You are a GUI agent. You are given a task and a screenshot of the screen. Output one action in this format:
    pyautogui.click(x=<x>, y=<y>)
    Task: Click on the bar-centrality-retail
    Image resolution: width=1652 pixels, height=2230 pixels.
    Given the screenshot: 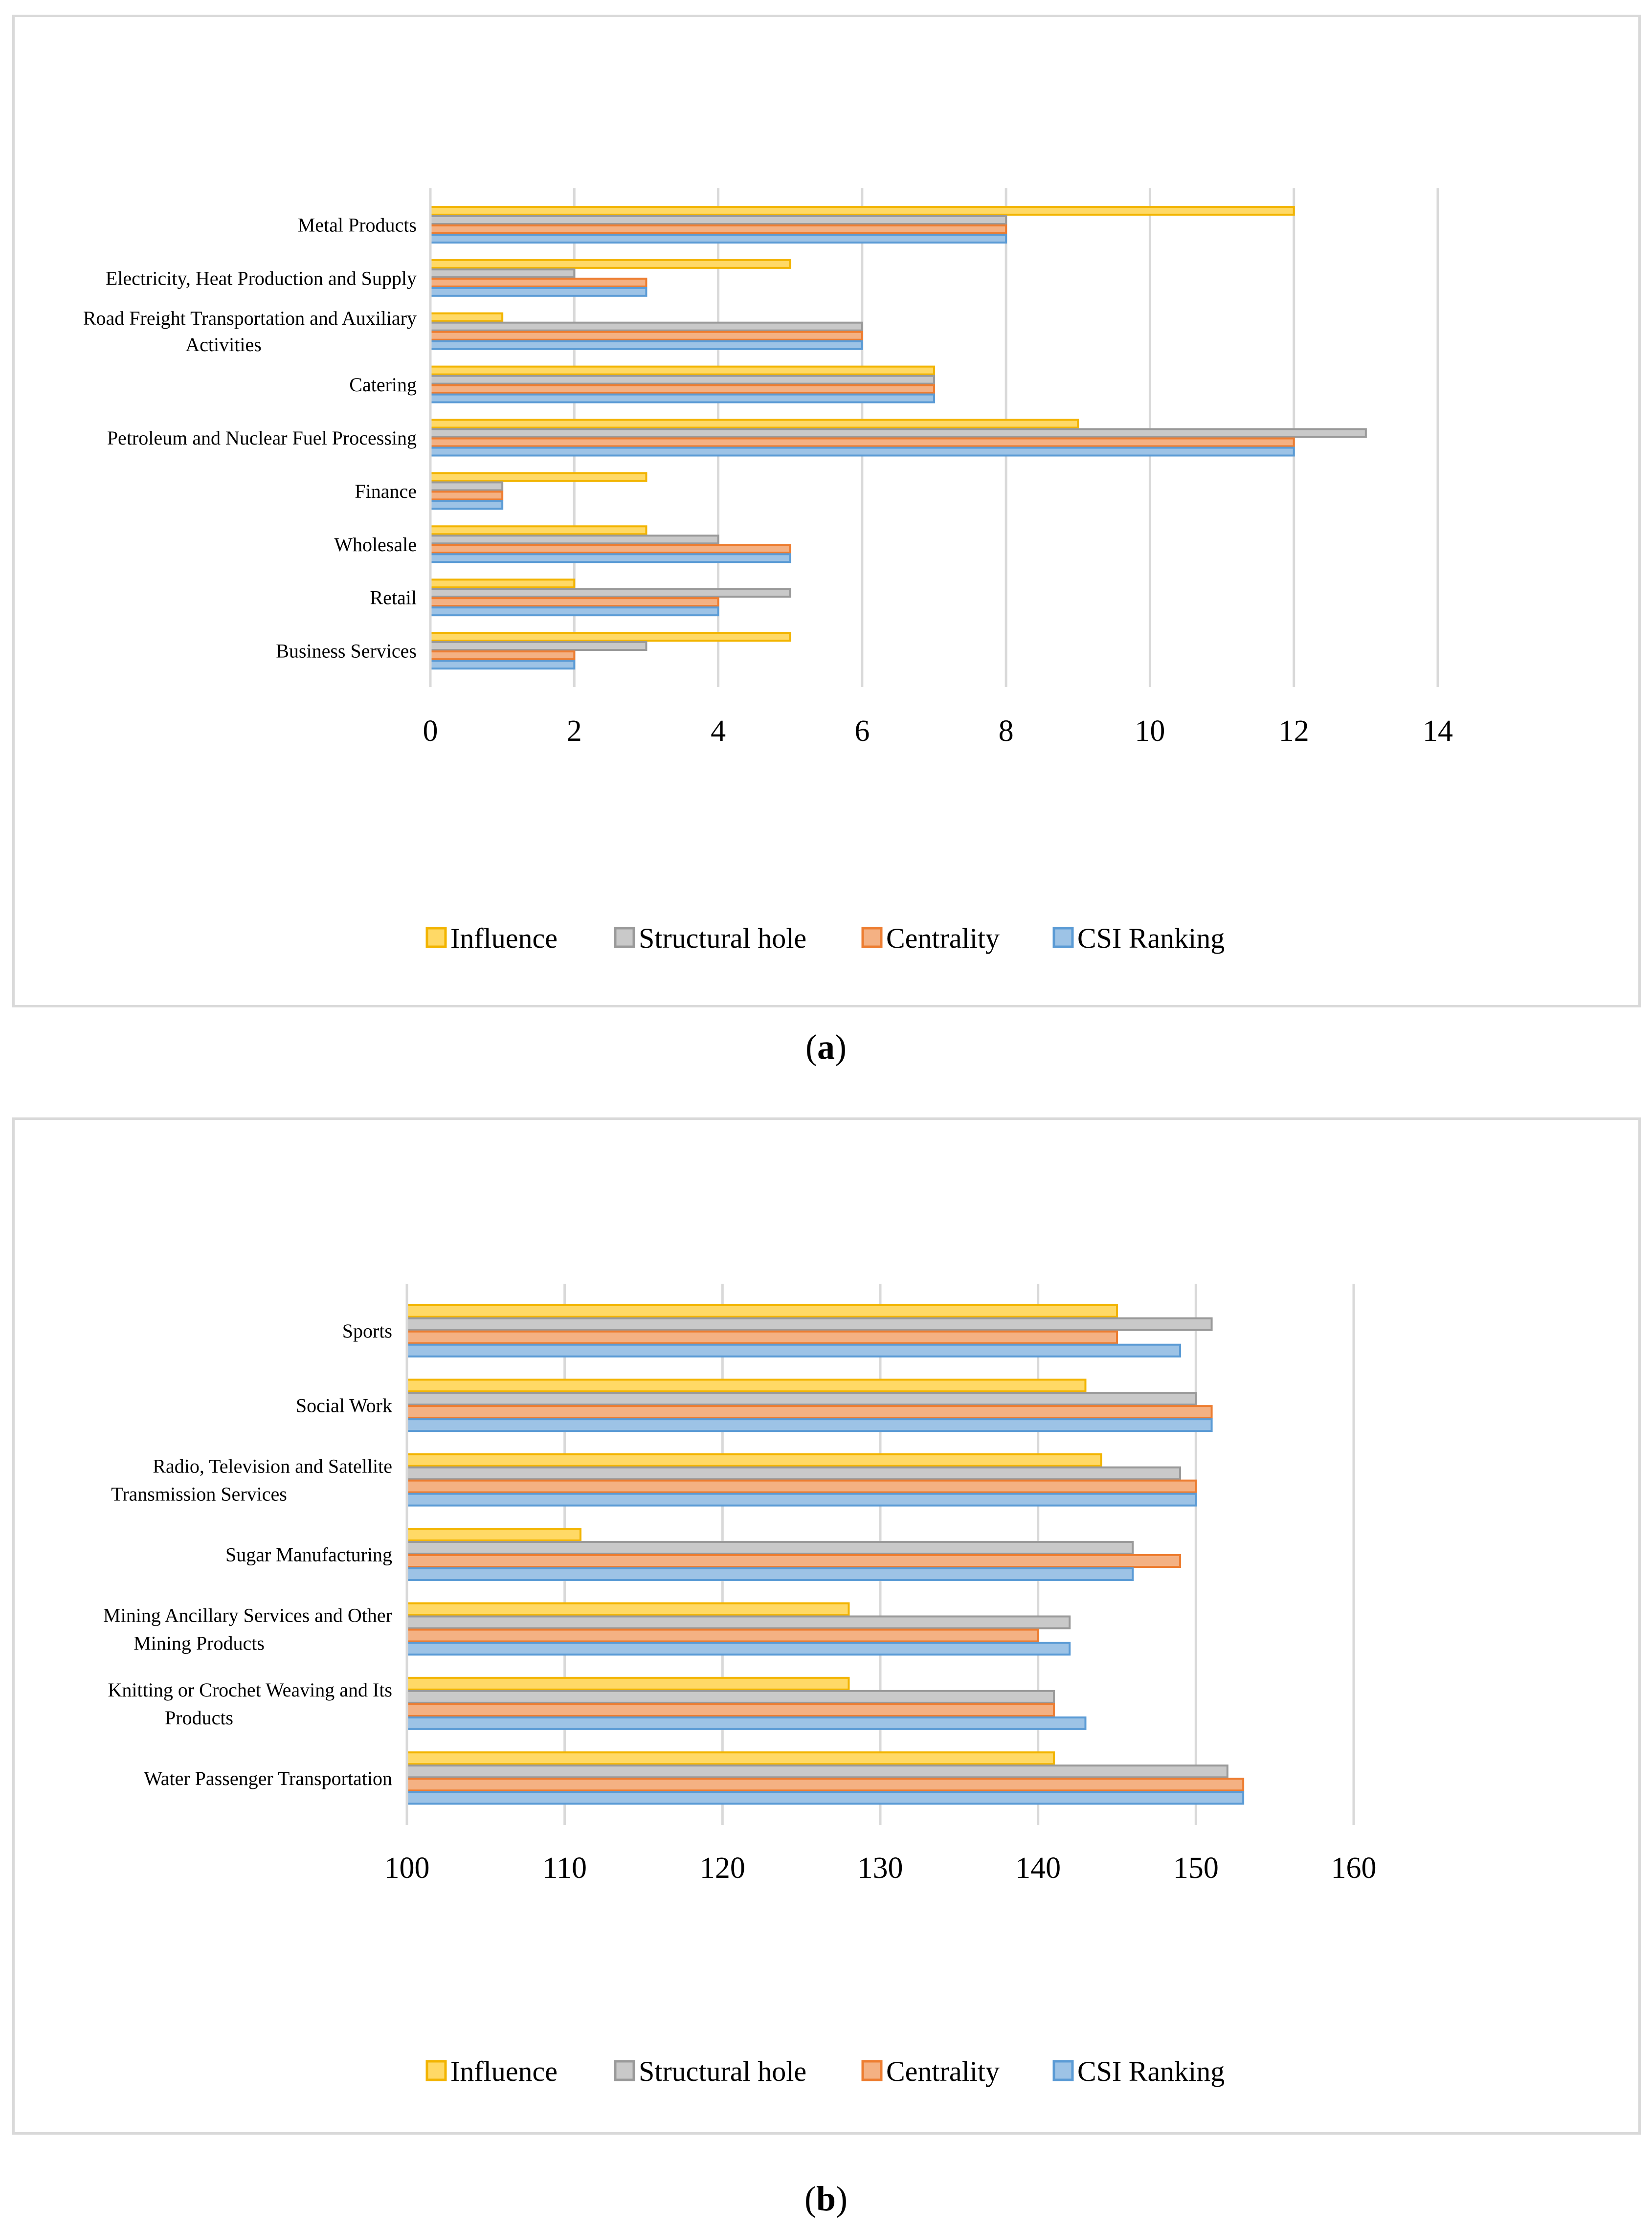 What is the action you would take?
    pyautogui.click(x=574, y=602)
    